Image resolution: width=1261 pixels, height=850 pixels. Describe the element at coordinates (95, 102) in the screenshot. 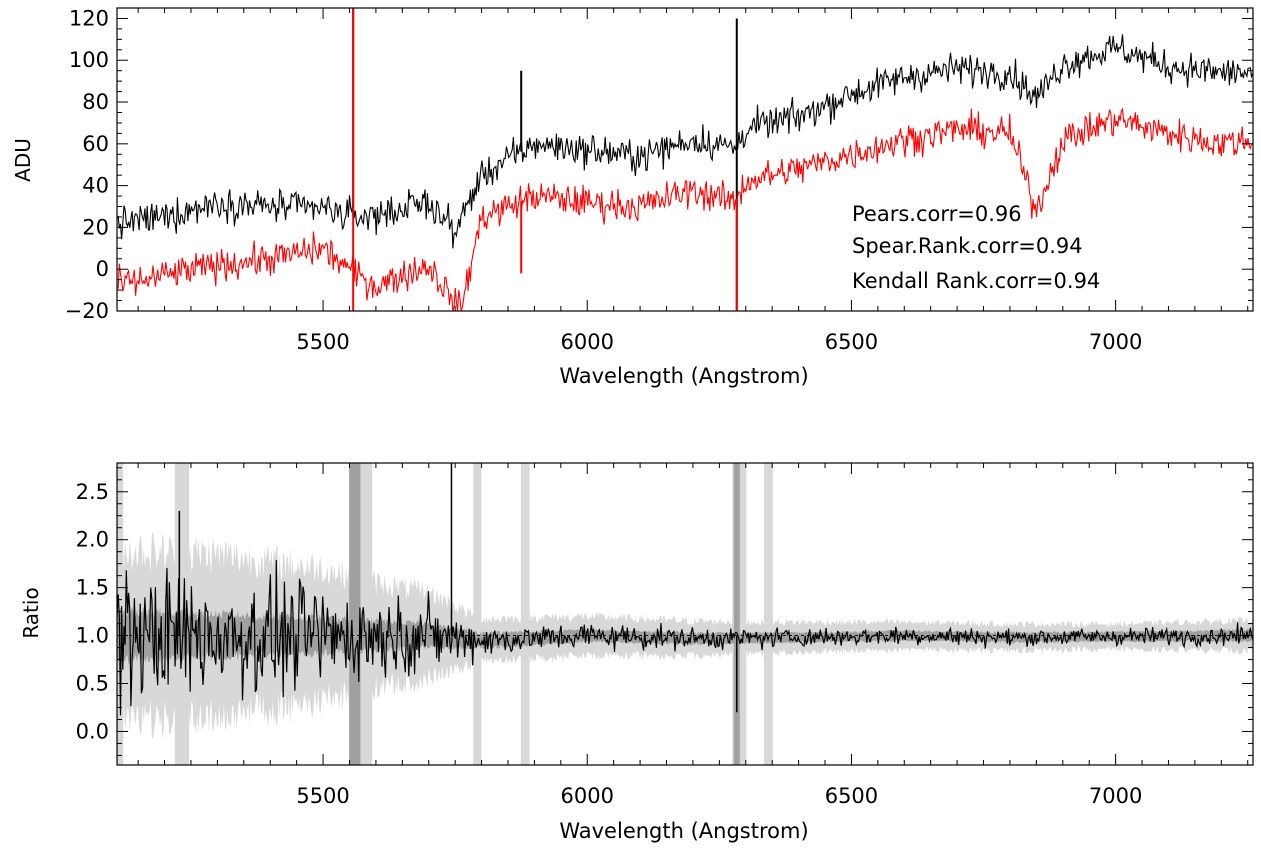

I see `y-tick-label: 80` at that location.